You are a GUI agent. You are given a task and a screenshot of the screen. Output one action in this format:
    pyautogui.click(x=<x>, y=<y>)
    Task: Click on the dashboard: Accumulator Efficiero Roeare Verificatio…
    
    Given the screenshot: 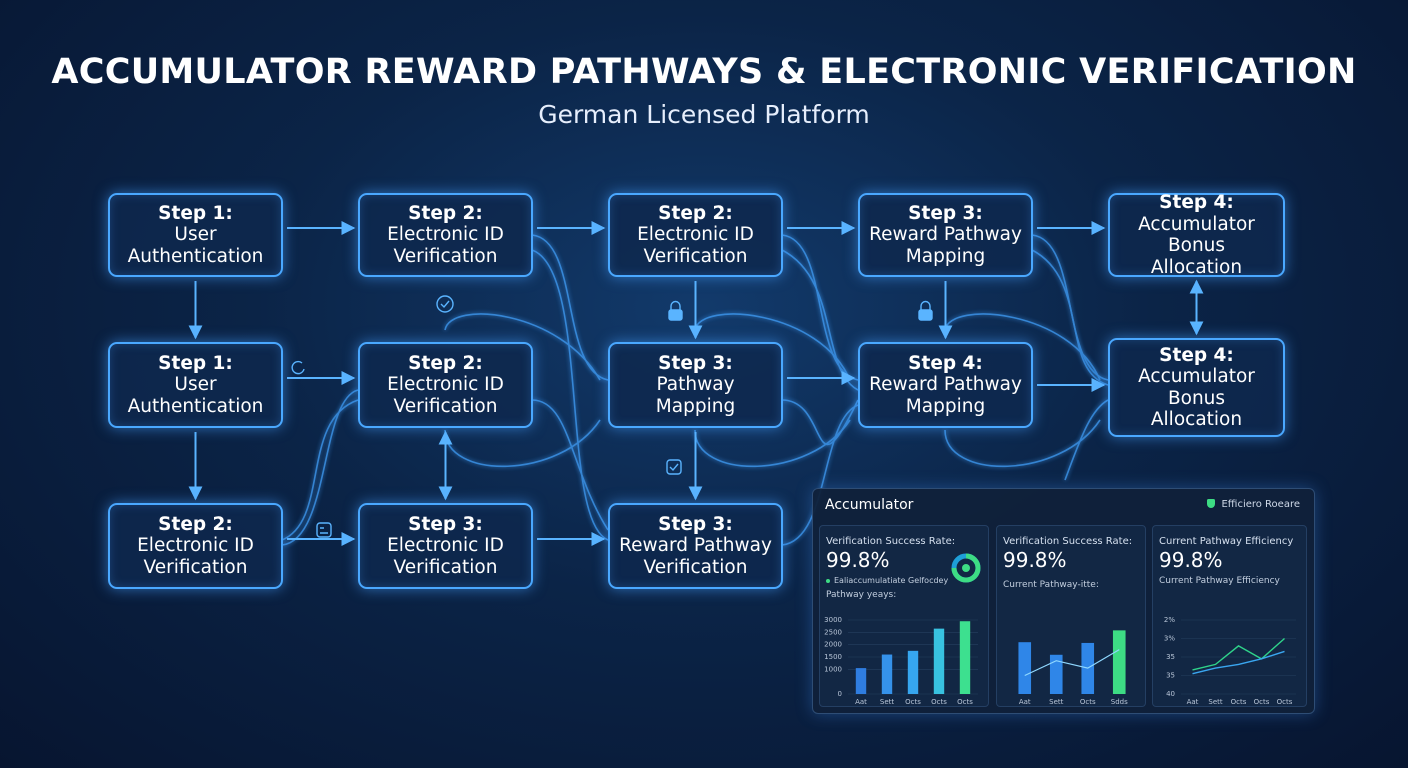 What is the action you would take?
    pyautogui.click(x=1063, y=601)
    